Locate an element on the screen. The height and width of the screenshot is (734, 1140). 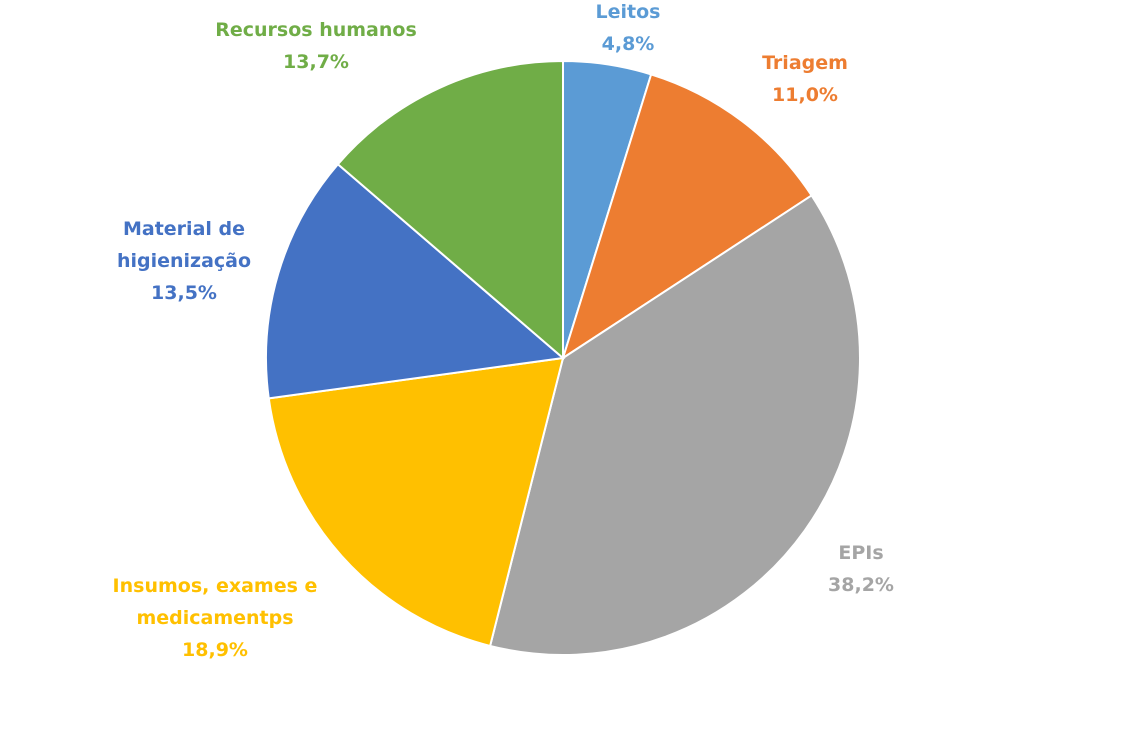
slice-name-label-5: Recursos humanos is located at coordinates (316, 30).